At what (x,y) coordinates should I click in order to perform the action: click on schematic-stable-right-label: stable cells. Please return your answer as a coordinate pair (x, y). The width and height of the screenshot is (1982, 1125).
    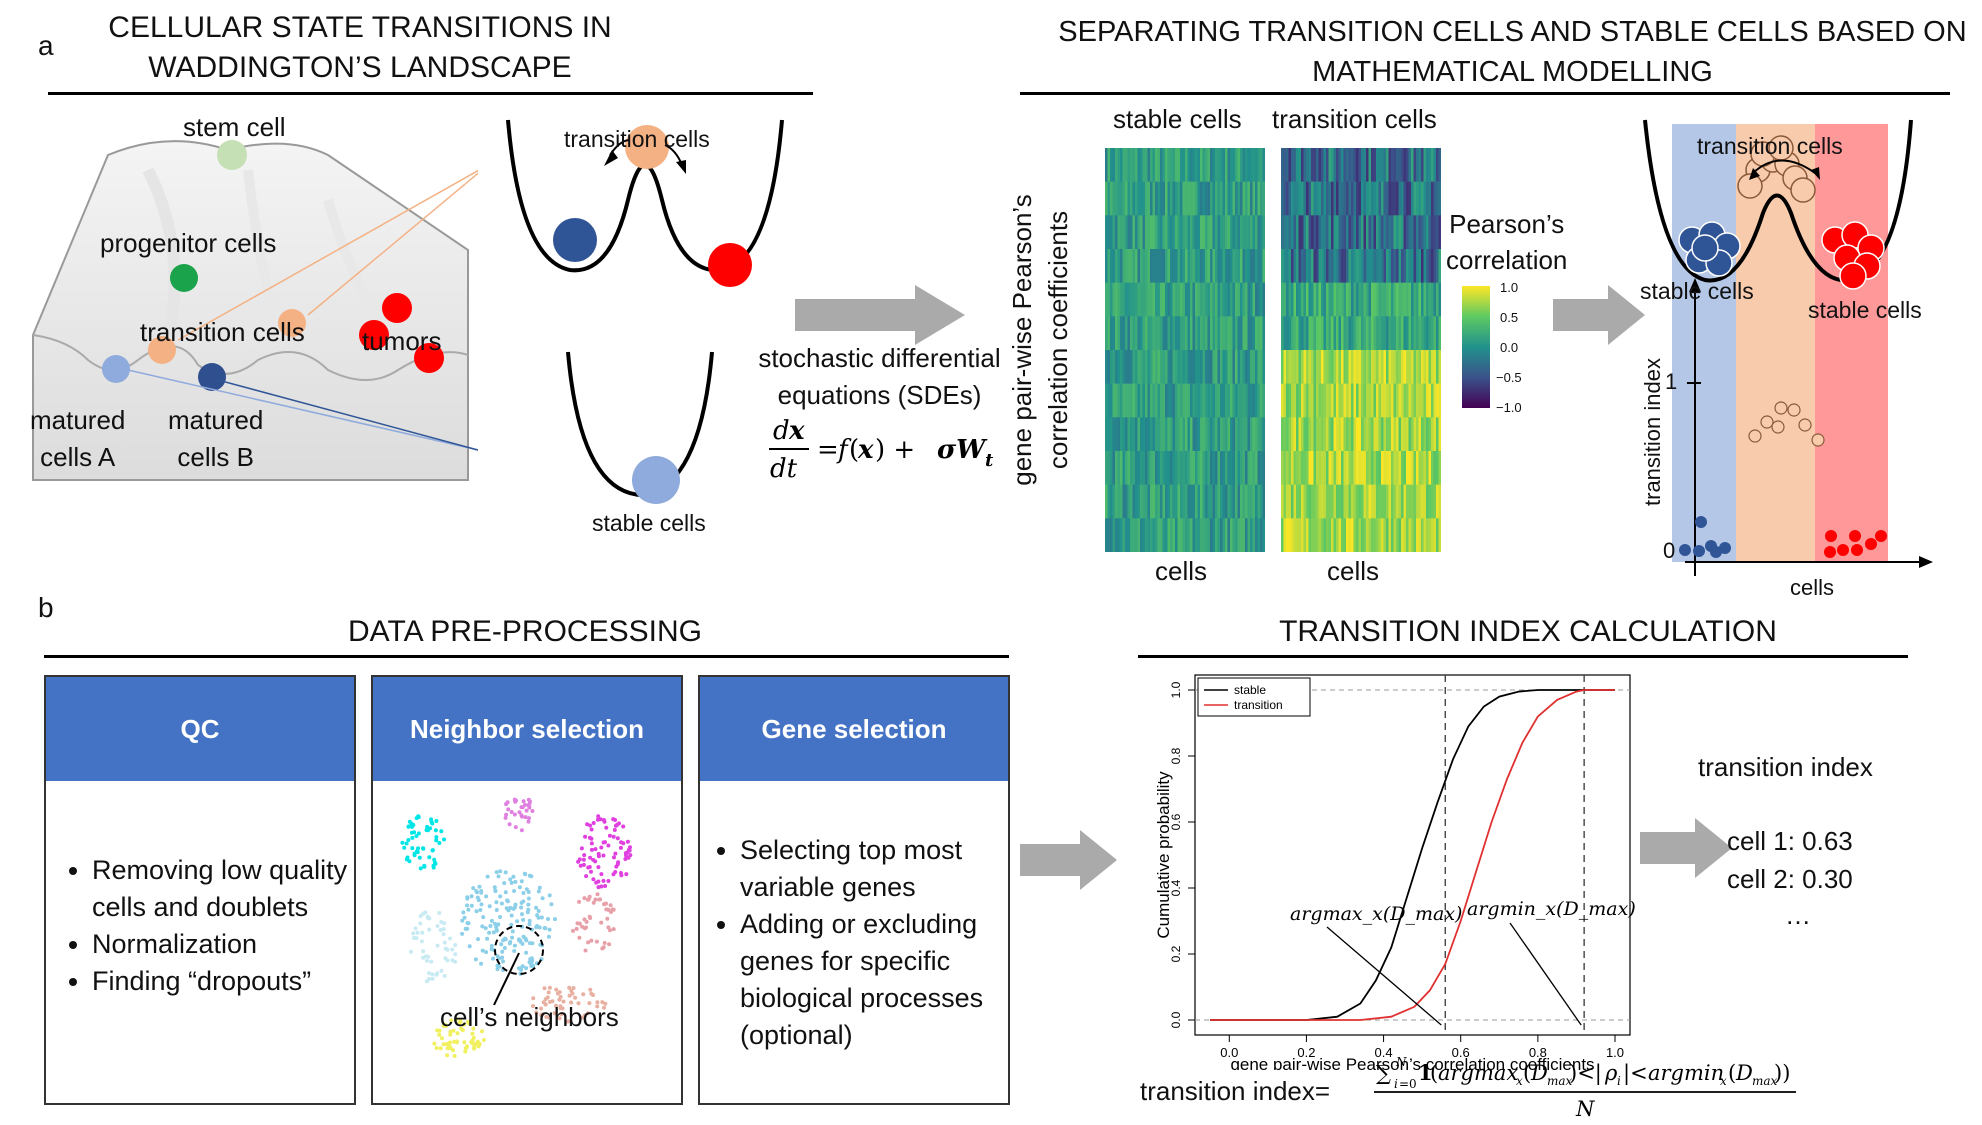
    Looking at the image, I should click on (1865, 310).